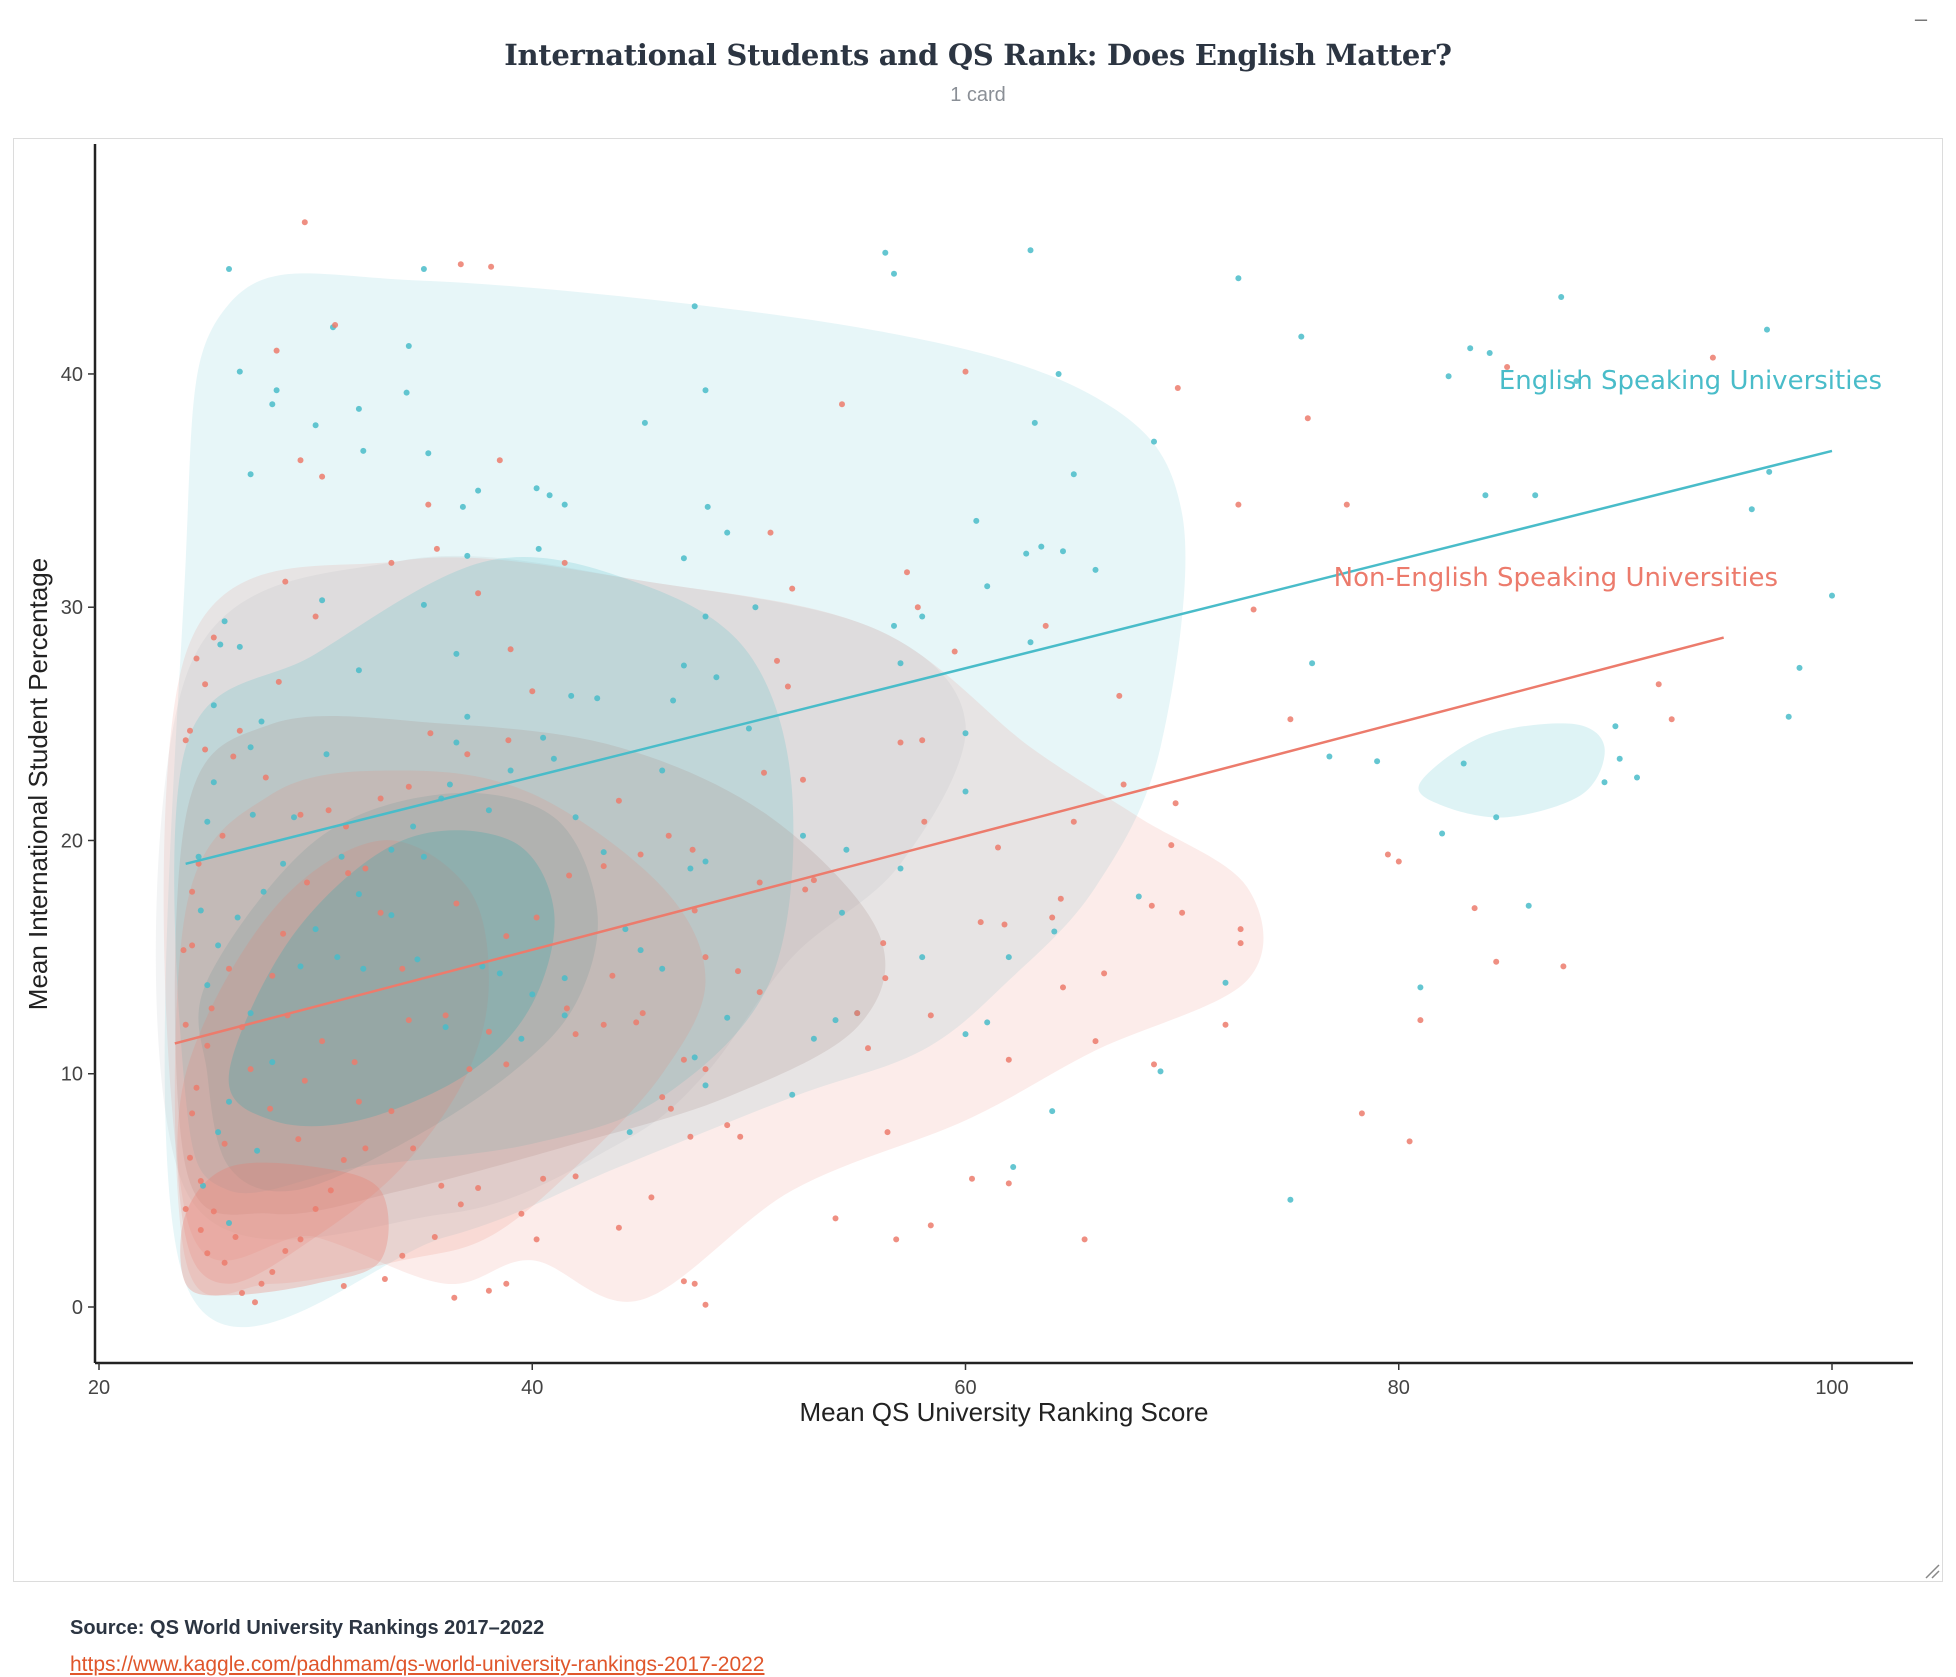  What do you see at coordinates (1921, 18) in the screenshot?
I see `minimize-icon: –` at bounding box center [1921, 18].